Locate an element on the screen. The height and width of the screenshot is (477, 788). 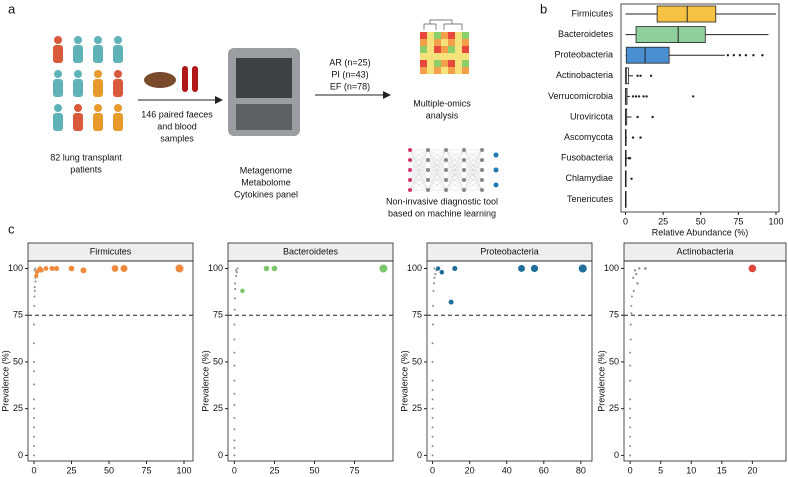
diagram-text: samples is located at coordinates (177, 138).